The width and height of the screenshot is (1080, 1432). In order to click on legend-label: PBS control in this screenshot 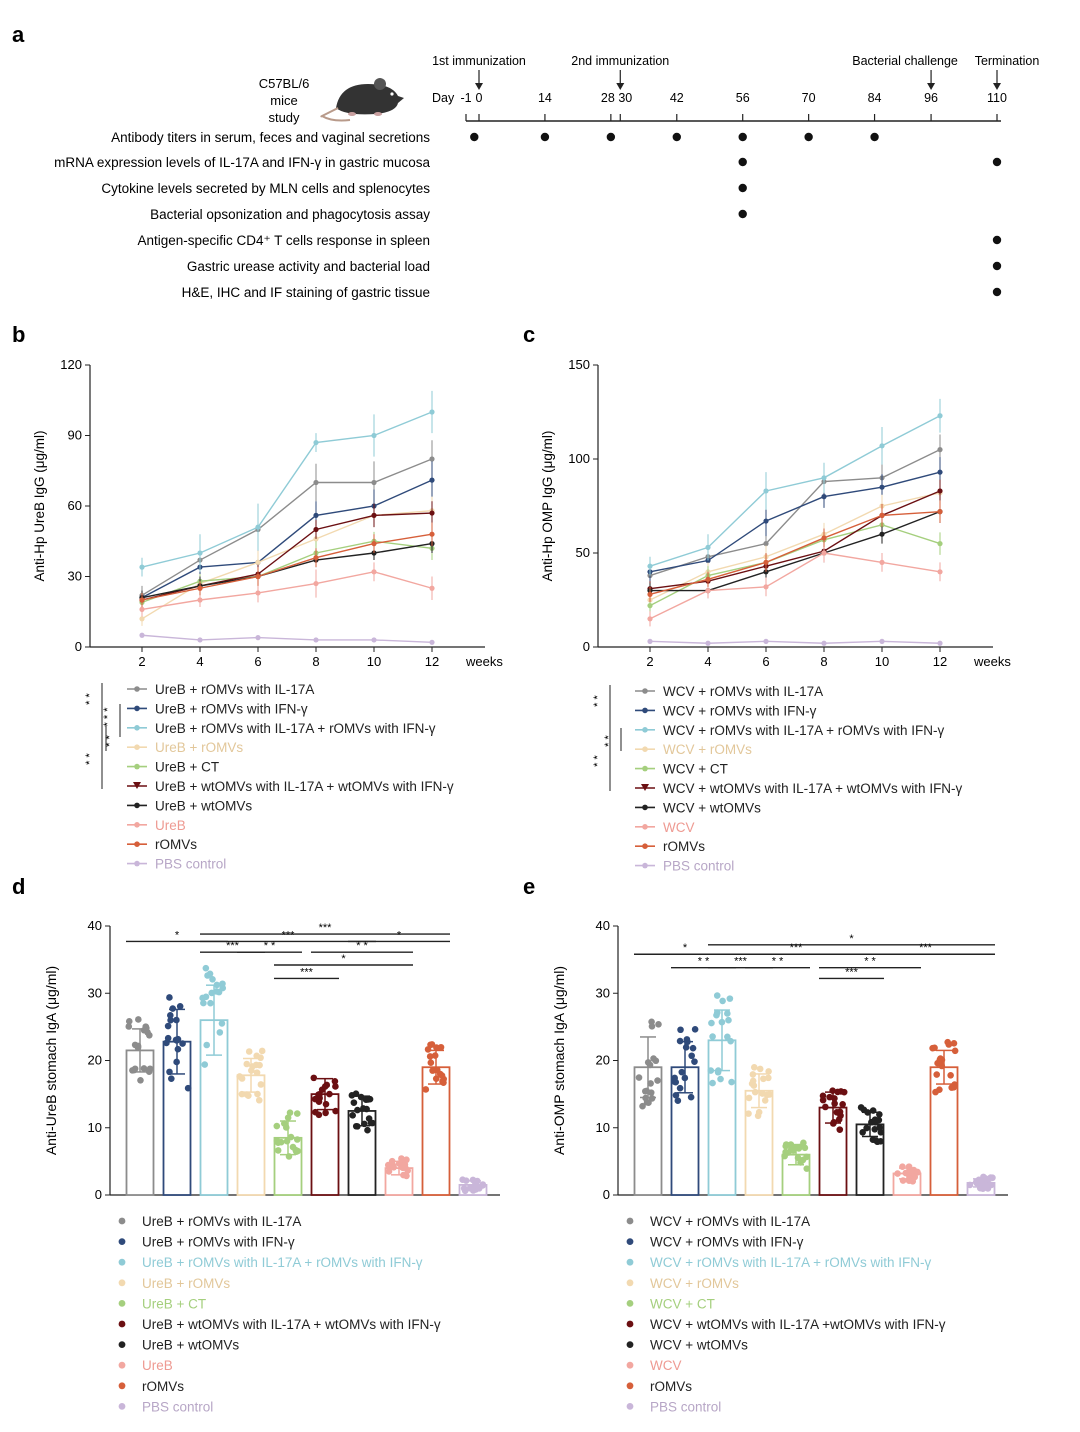, I will do `click(685, 1406)`.